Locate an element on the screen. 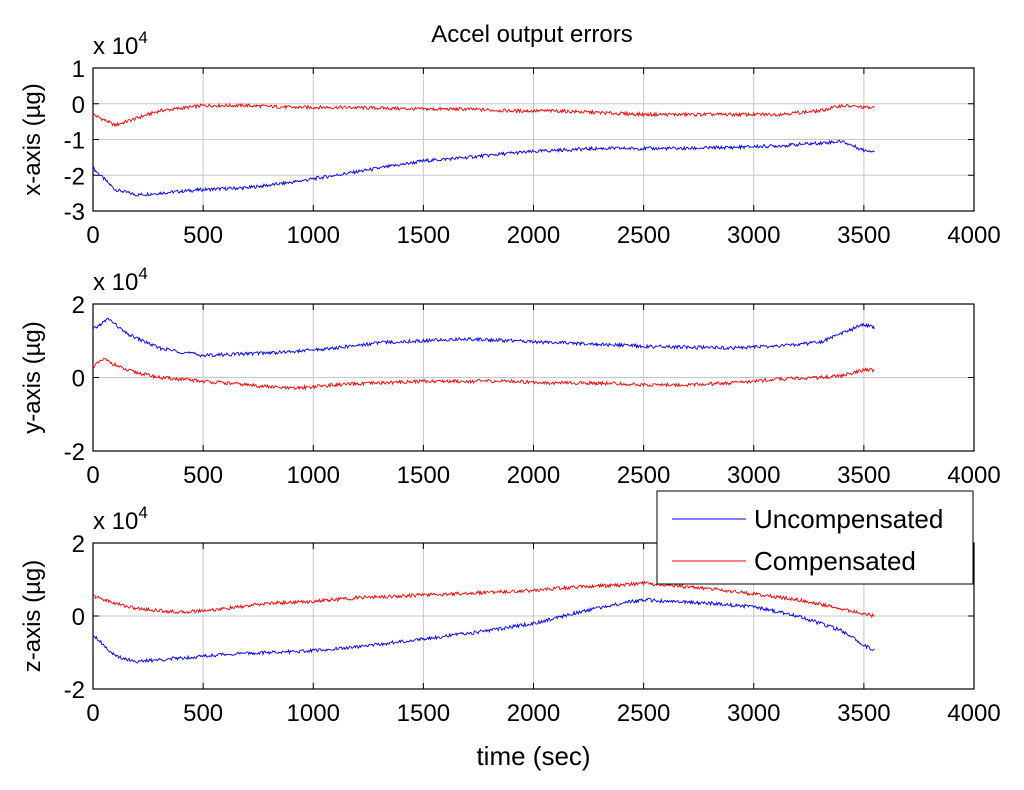 Image resolution: width=1024 pixels, height=790 pixels. y-tick-label: 1 is located at coordinates (78, 69).